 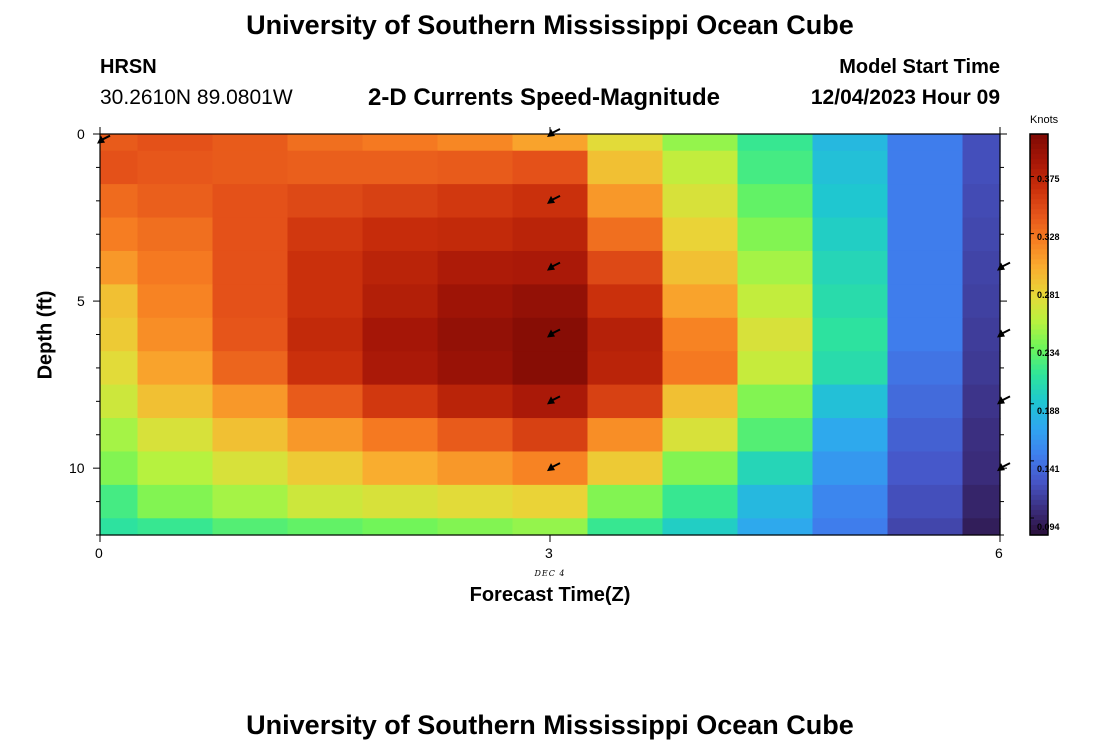 What do you see at coordinates (81, 134) in the screenshot?
I see `y-tick-label: 0` at bounding box center [81, 134].